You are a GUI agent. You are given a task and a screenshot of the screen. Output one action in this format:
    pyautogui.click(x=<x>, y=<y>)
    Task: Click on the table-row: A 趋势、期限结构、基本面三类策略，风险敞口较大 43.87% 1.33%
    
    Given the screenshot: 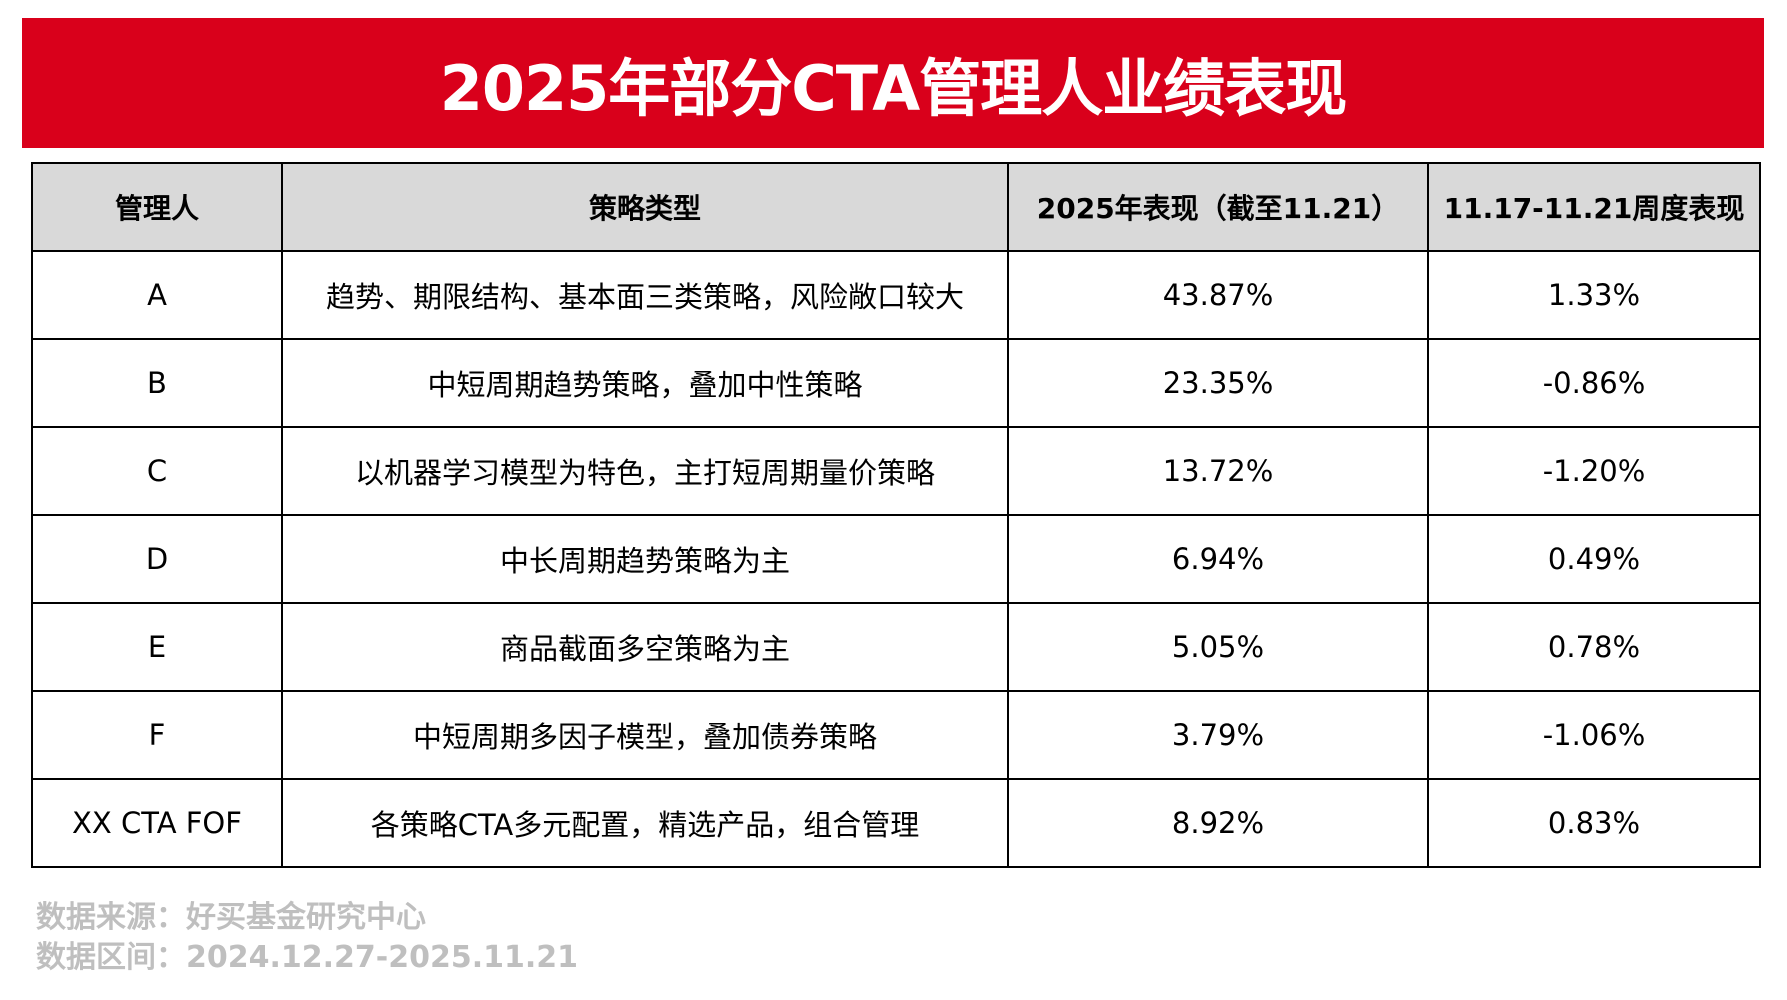 What is the action you would take?
    pyautogui.click(x=896, y=295)
    